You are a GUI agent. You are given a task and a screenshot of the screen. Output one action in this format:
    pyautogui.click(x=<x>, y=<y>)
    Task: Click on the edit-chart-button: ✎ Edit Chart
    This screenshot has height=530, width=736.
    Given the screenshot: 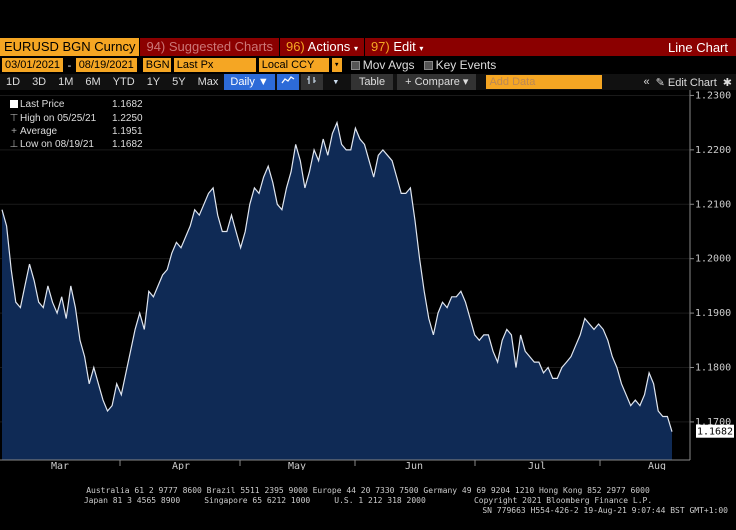 What is the action you would take?
    pyautogui.click(x=686, y=82)
    